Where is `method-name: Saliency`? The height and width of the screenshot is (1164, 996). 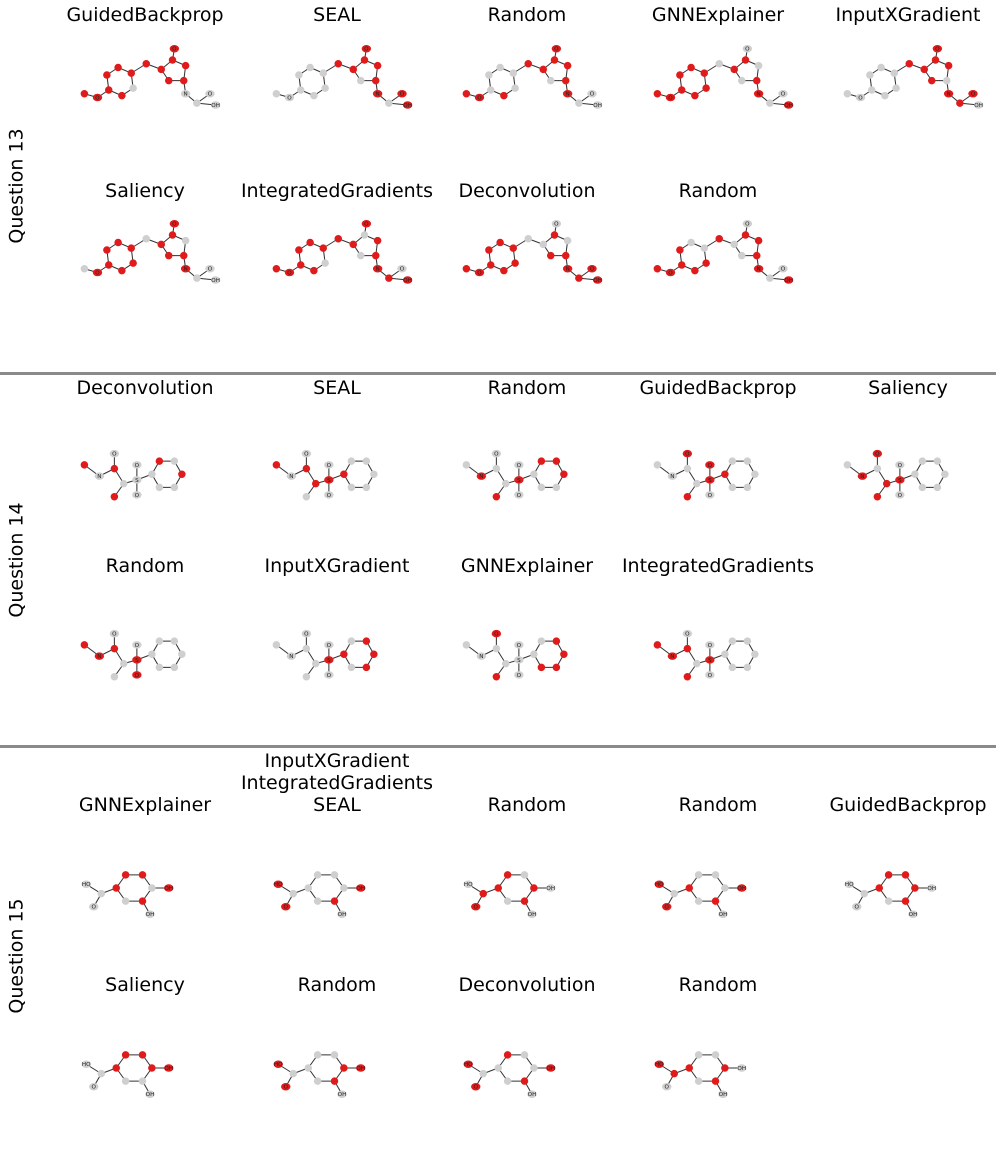
method-name: Saliency is located at coordinates (145, 985).